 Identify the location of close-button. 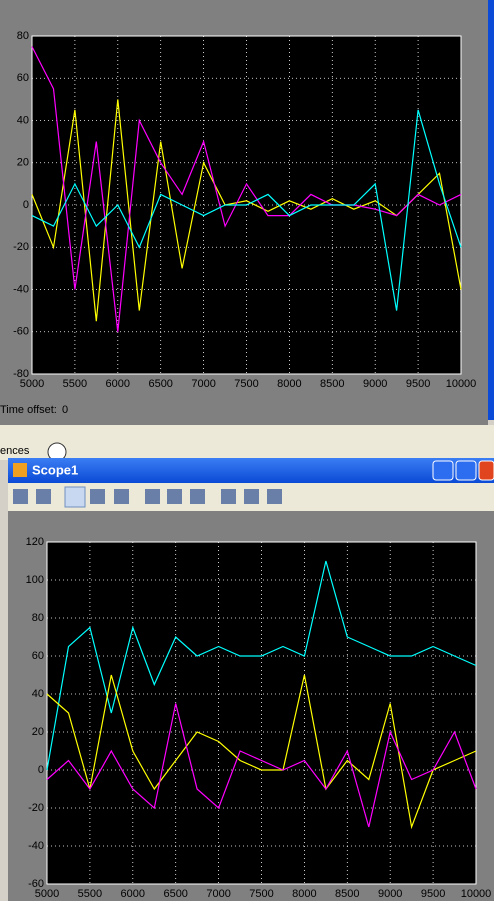
(486, 470).